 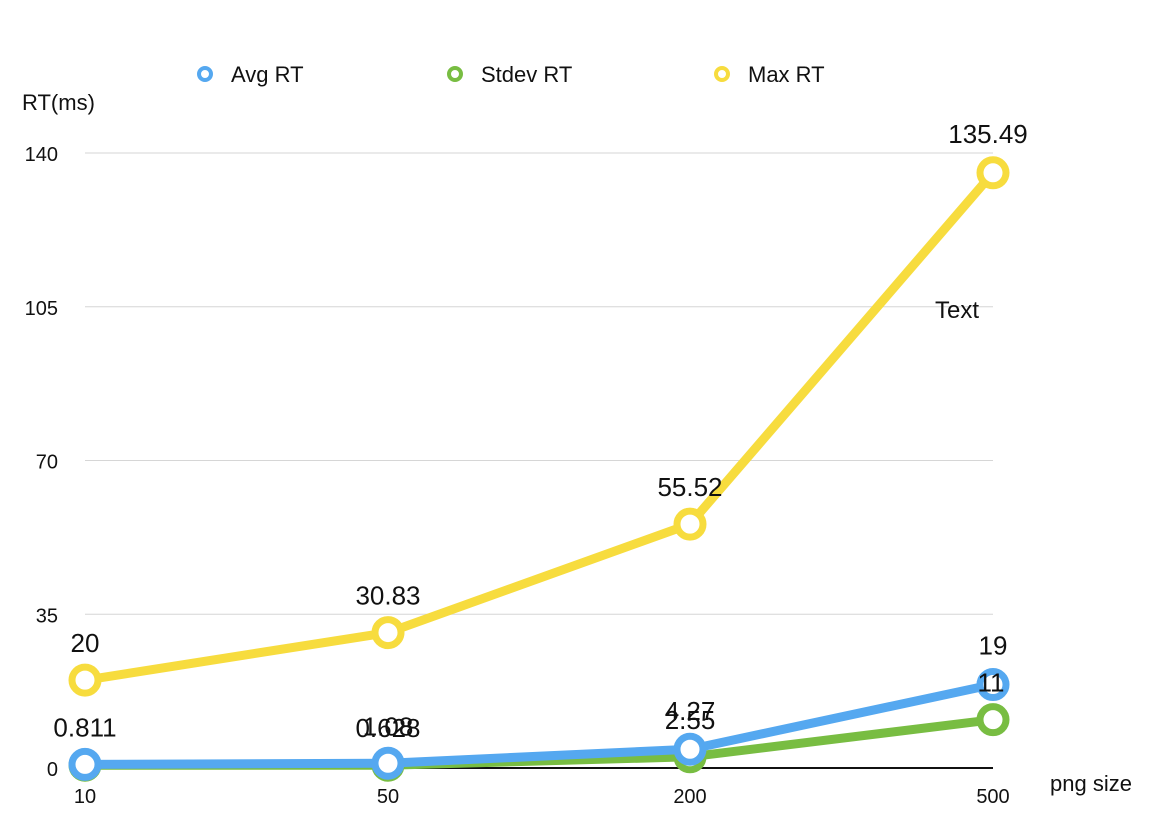 What do you see at coordinates (690, 711) in the screenshot?
I see `data-label: 4.27` at bounding box center [690, 711].